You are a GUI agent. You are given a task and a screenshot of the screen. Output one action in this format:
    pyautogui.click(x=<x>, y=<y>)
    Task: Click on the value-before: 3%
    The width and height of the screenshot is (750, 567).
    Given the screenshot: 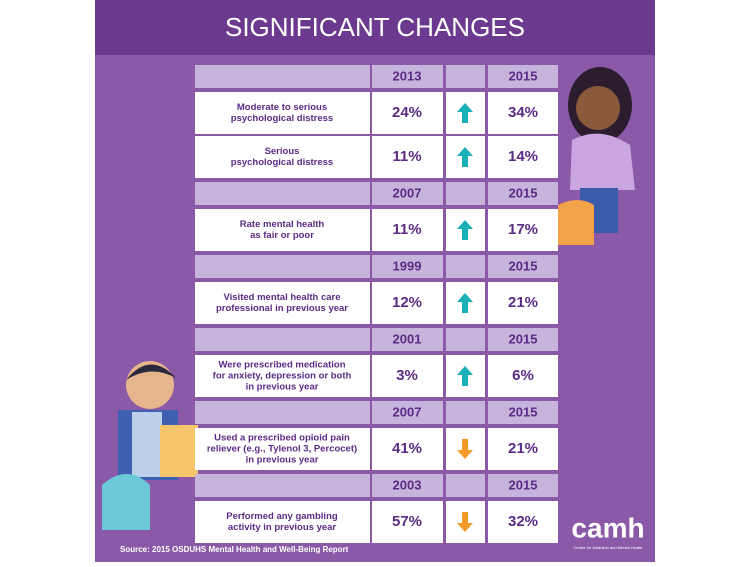 What is the action you would take?
    pyautogui.click(x=407, y=375)
    